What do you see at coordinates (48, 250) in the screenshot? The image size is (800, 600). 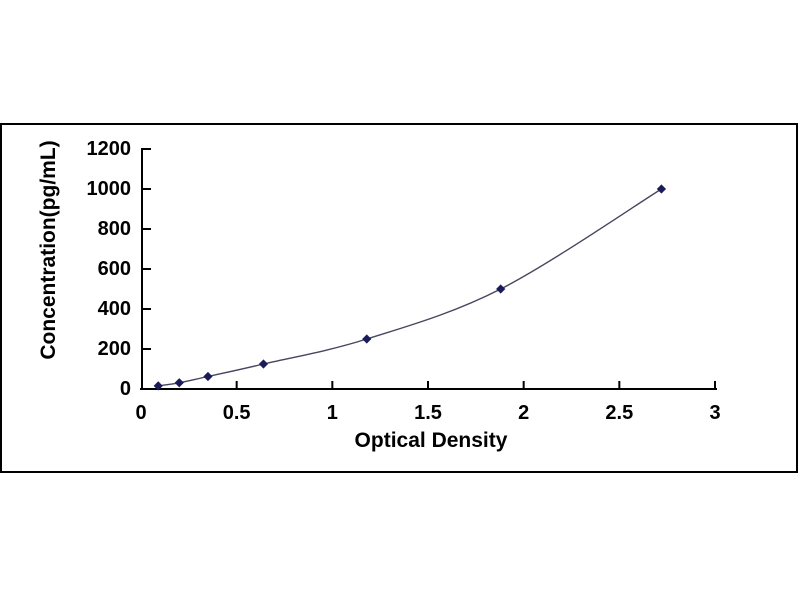 I see `y-axis-title: Concentration(pg/mL)` at bounding box center [48, 250].